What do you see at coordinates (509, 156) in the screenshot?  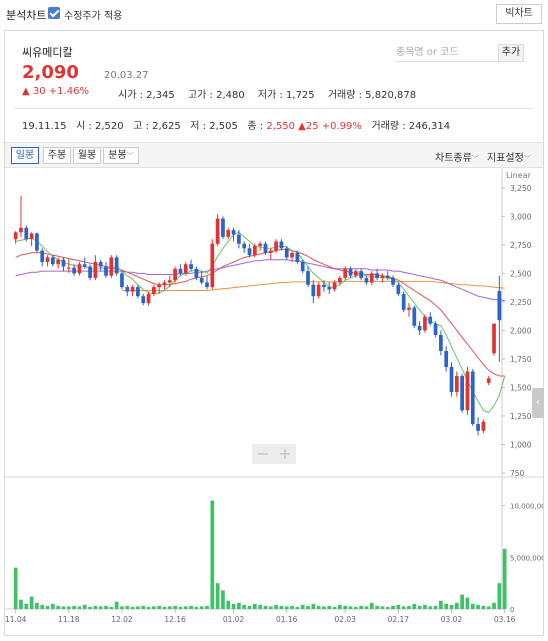 I see `indicator-settings-menu: 지표설정﹀` at bounding box center [509, 156].